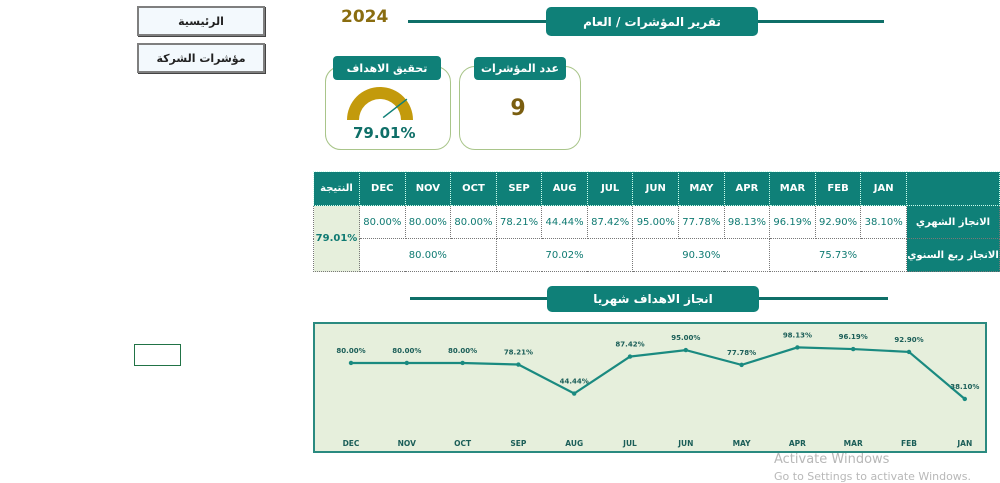 Image resolution: width=1000 pixels, height=483 pixels. I want to click on watermark-line1: Activate Windows, so click(832, 459).